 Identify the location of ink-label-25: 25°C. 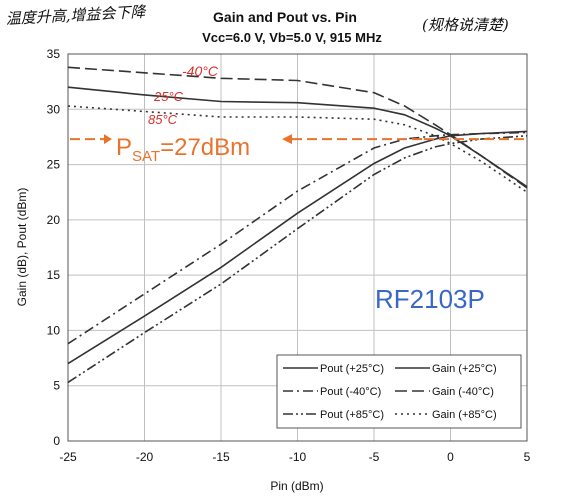
(168, 96).